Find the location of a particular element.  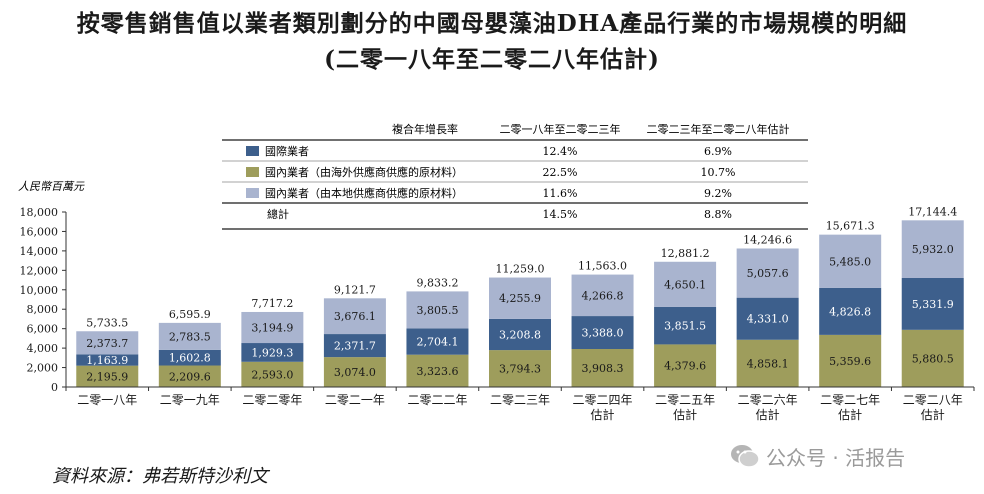

bar-value-label: 1,163.9 is located at coordinates (107, 360).